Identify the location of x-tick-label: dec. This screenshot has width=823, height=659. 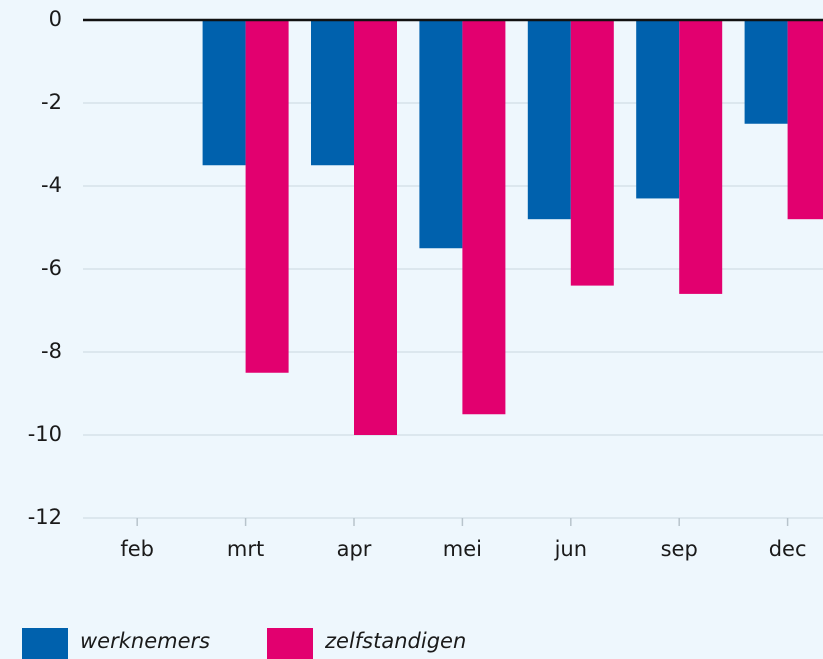
(788, 549).